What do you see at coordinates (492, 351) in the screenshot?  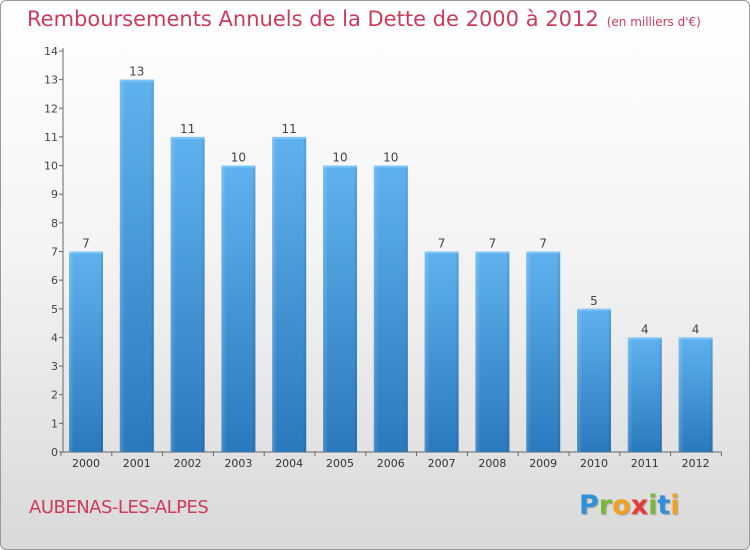 I see `bar-shade-2008` at bounding box center [492, 351].